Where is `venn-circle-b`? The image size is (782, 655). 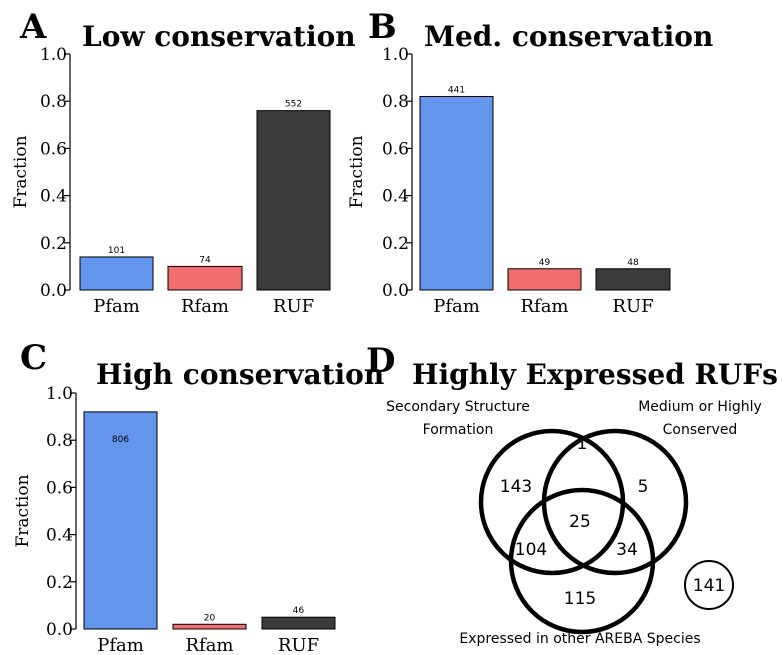 venn-circle-b is located at coordinates (615, 502).